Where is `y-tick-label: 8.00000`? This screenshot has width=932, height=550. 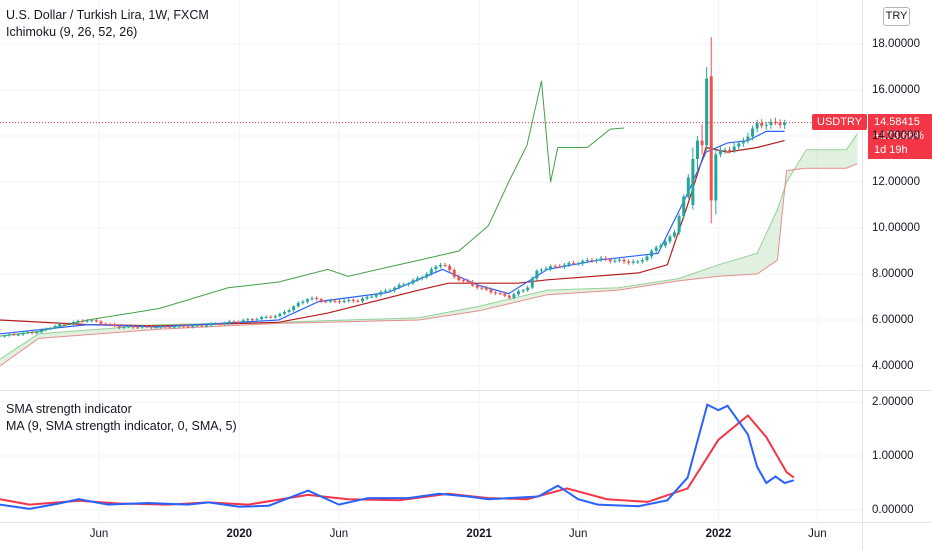
y-tick-label: 8.00000 is located at coordinates (893, 274).